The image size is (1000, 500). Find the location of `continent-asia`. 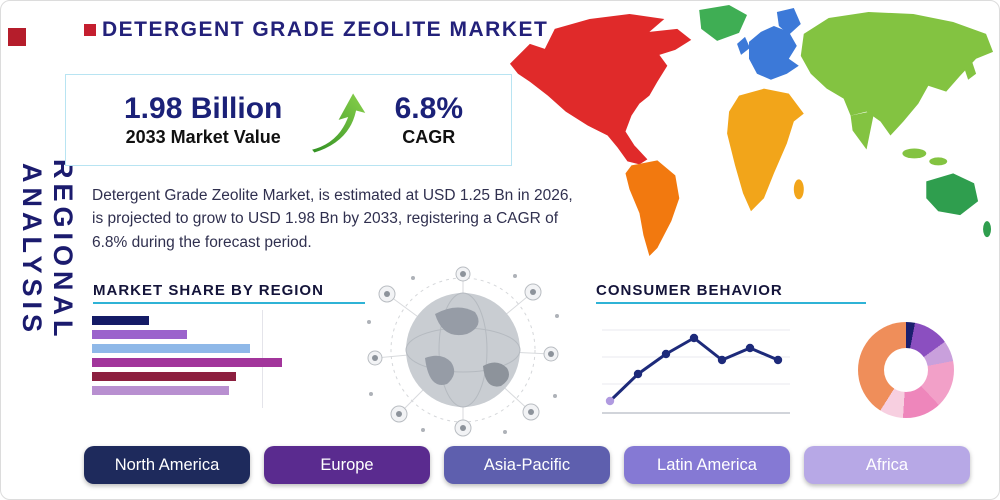

continent-asia is located at coordinates (897, 73).